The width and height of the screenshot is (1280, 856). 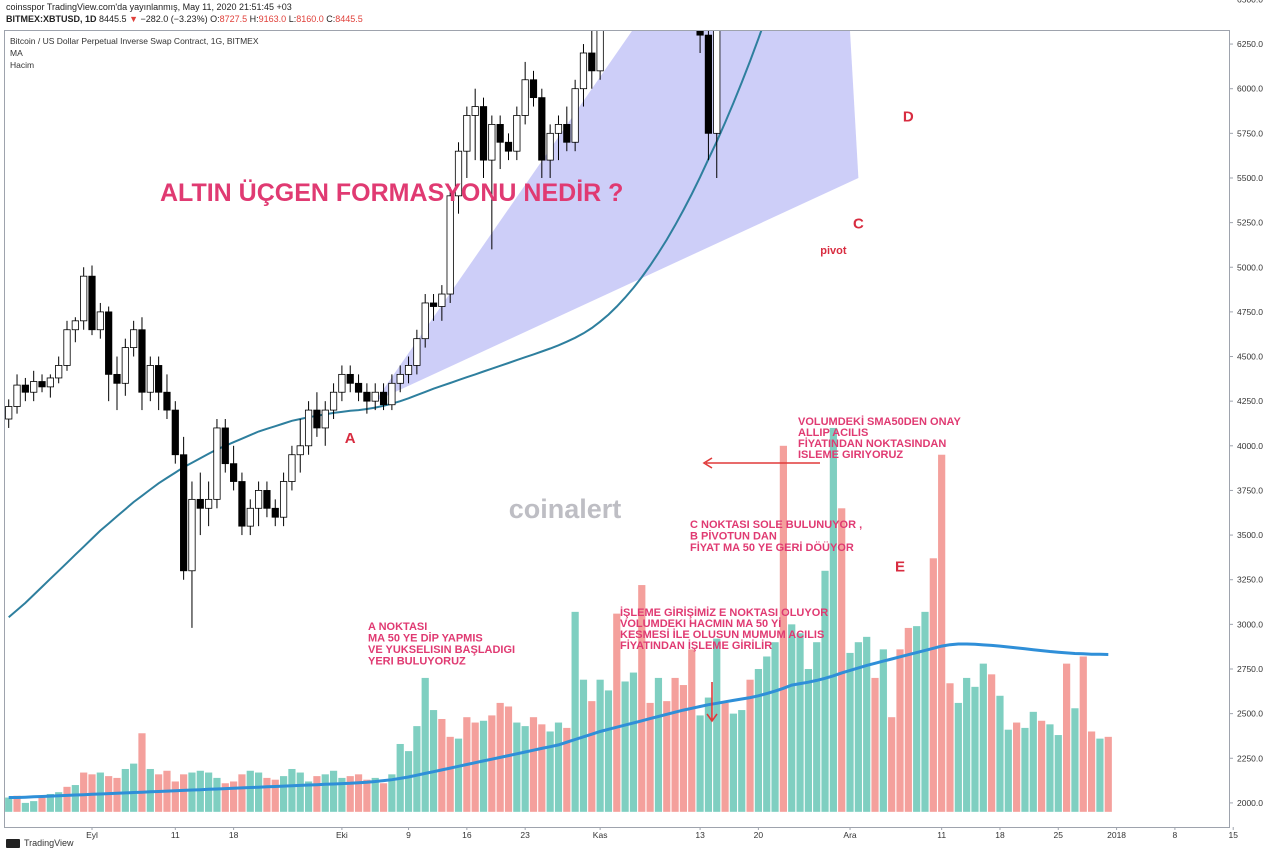 What do you see at coordinates (776, 525) in the screenshot?
I see `annotation-c: C NOKTASI SOLE BULUNUYOR ,` at bounding box center [776, 525].